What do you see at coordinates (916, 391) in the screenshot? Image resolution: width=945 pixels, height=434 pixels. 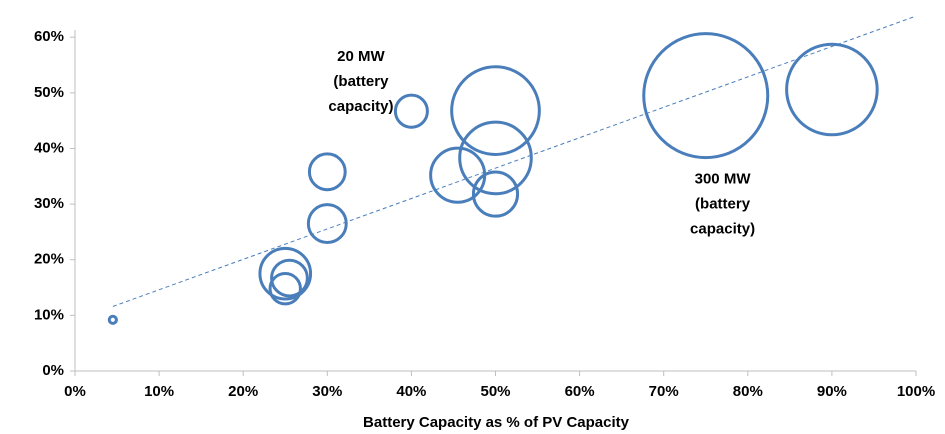 I see `x-tick-label: 100%` at bounding box center [916, 391].